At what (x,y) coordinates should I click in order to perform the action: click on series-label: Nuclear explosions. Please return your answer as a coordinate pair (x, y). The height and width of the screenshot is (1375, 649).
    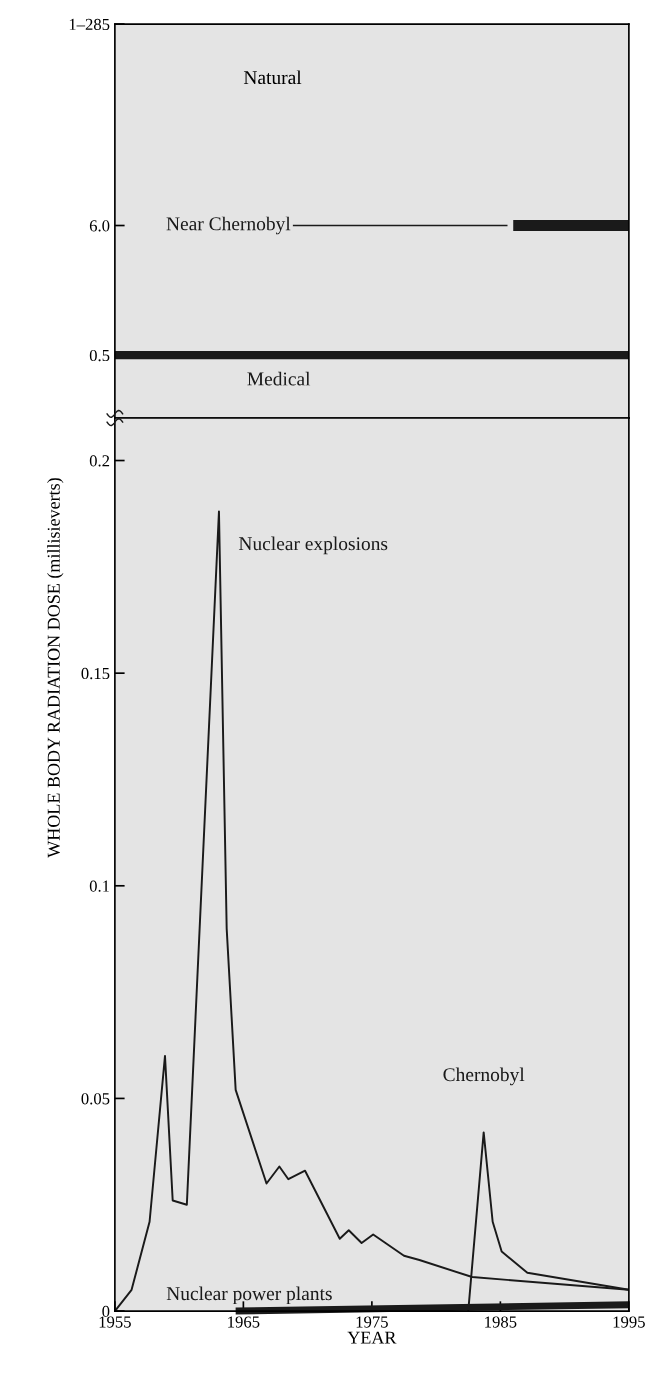
    Looking at the image, I should click on (313, 545).